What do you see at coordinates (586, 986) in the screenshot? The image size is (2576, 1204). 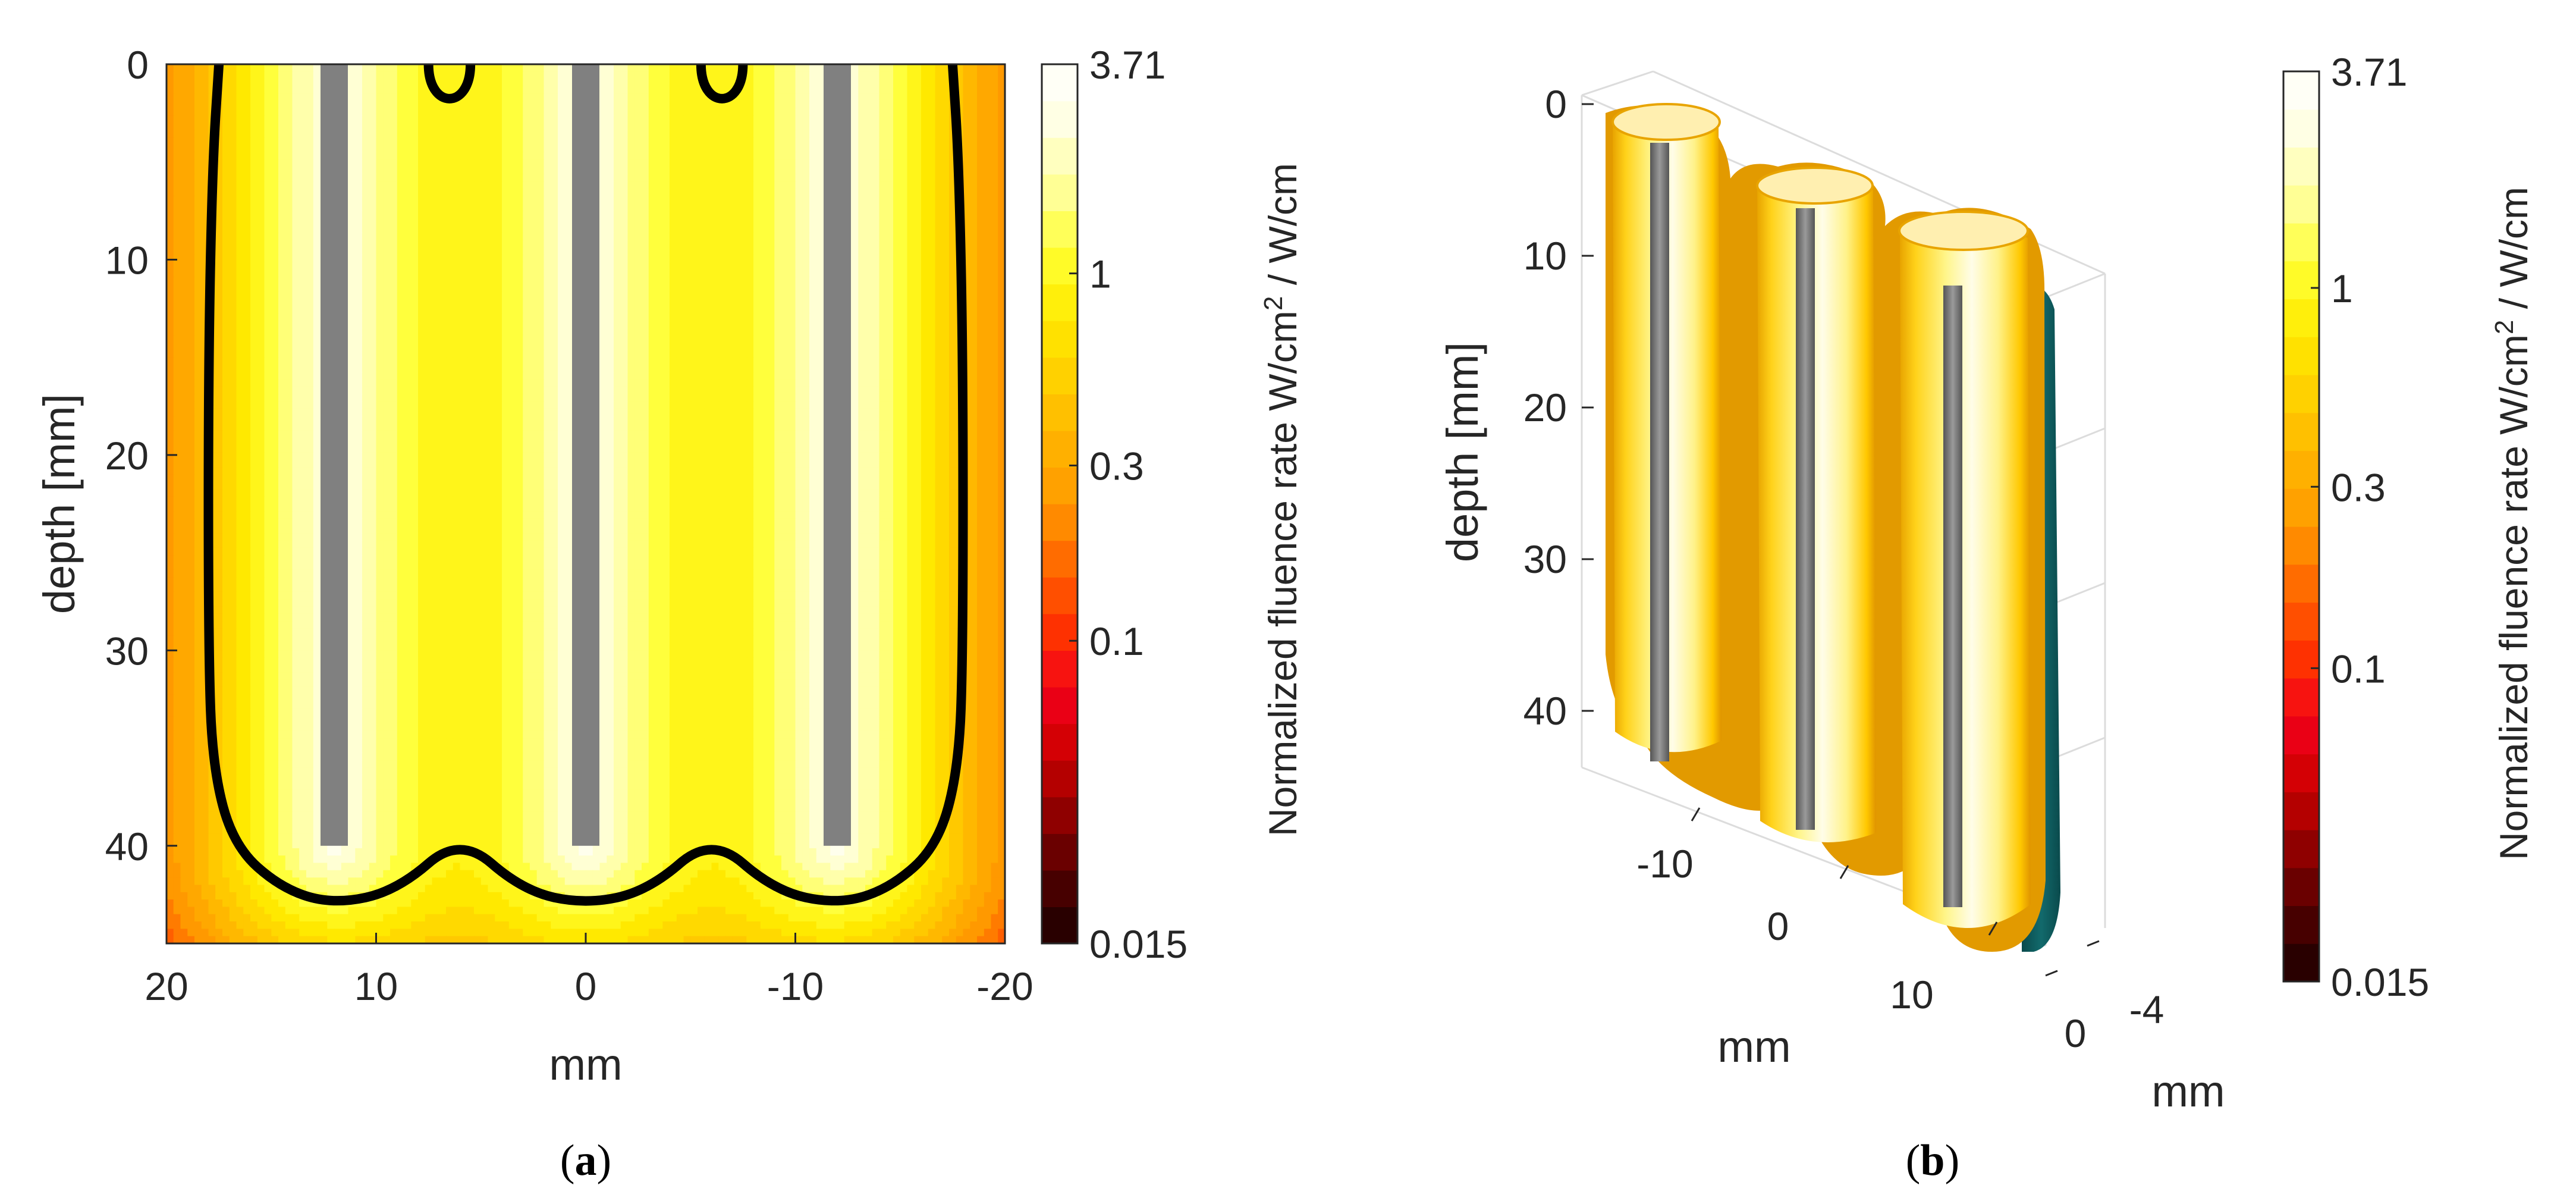 I see `x-tick-label: 0` at bounding box center [586, 986].